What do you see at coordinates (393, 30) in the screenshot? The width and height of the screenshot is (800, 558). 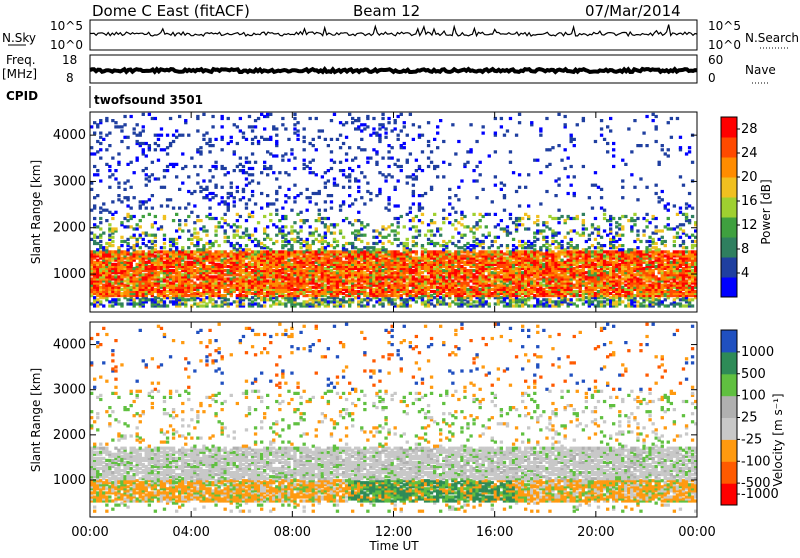 I see `noise-line` at bounding box center [393, 30].